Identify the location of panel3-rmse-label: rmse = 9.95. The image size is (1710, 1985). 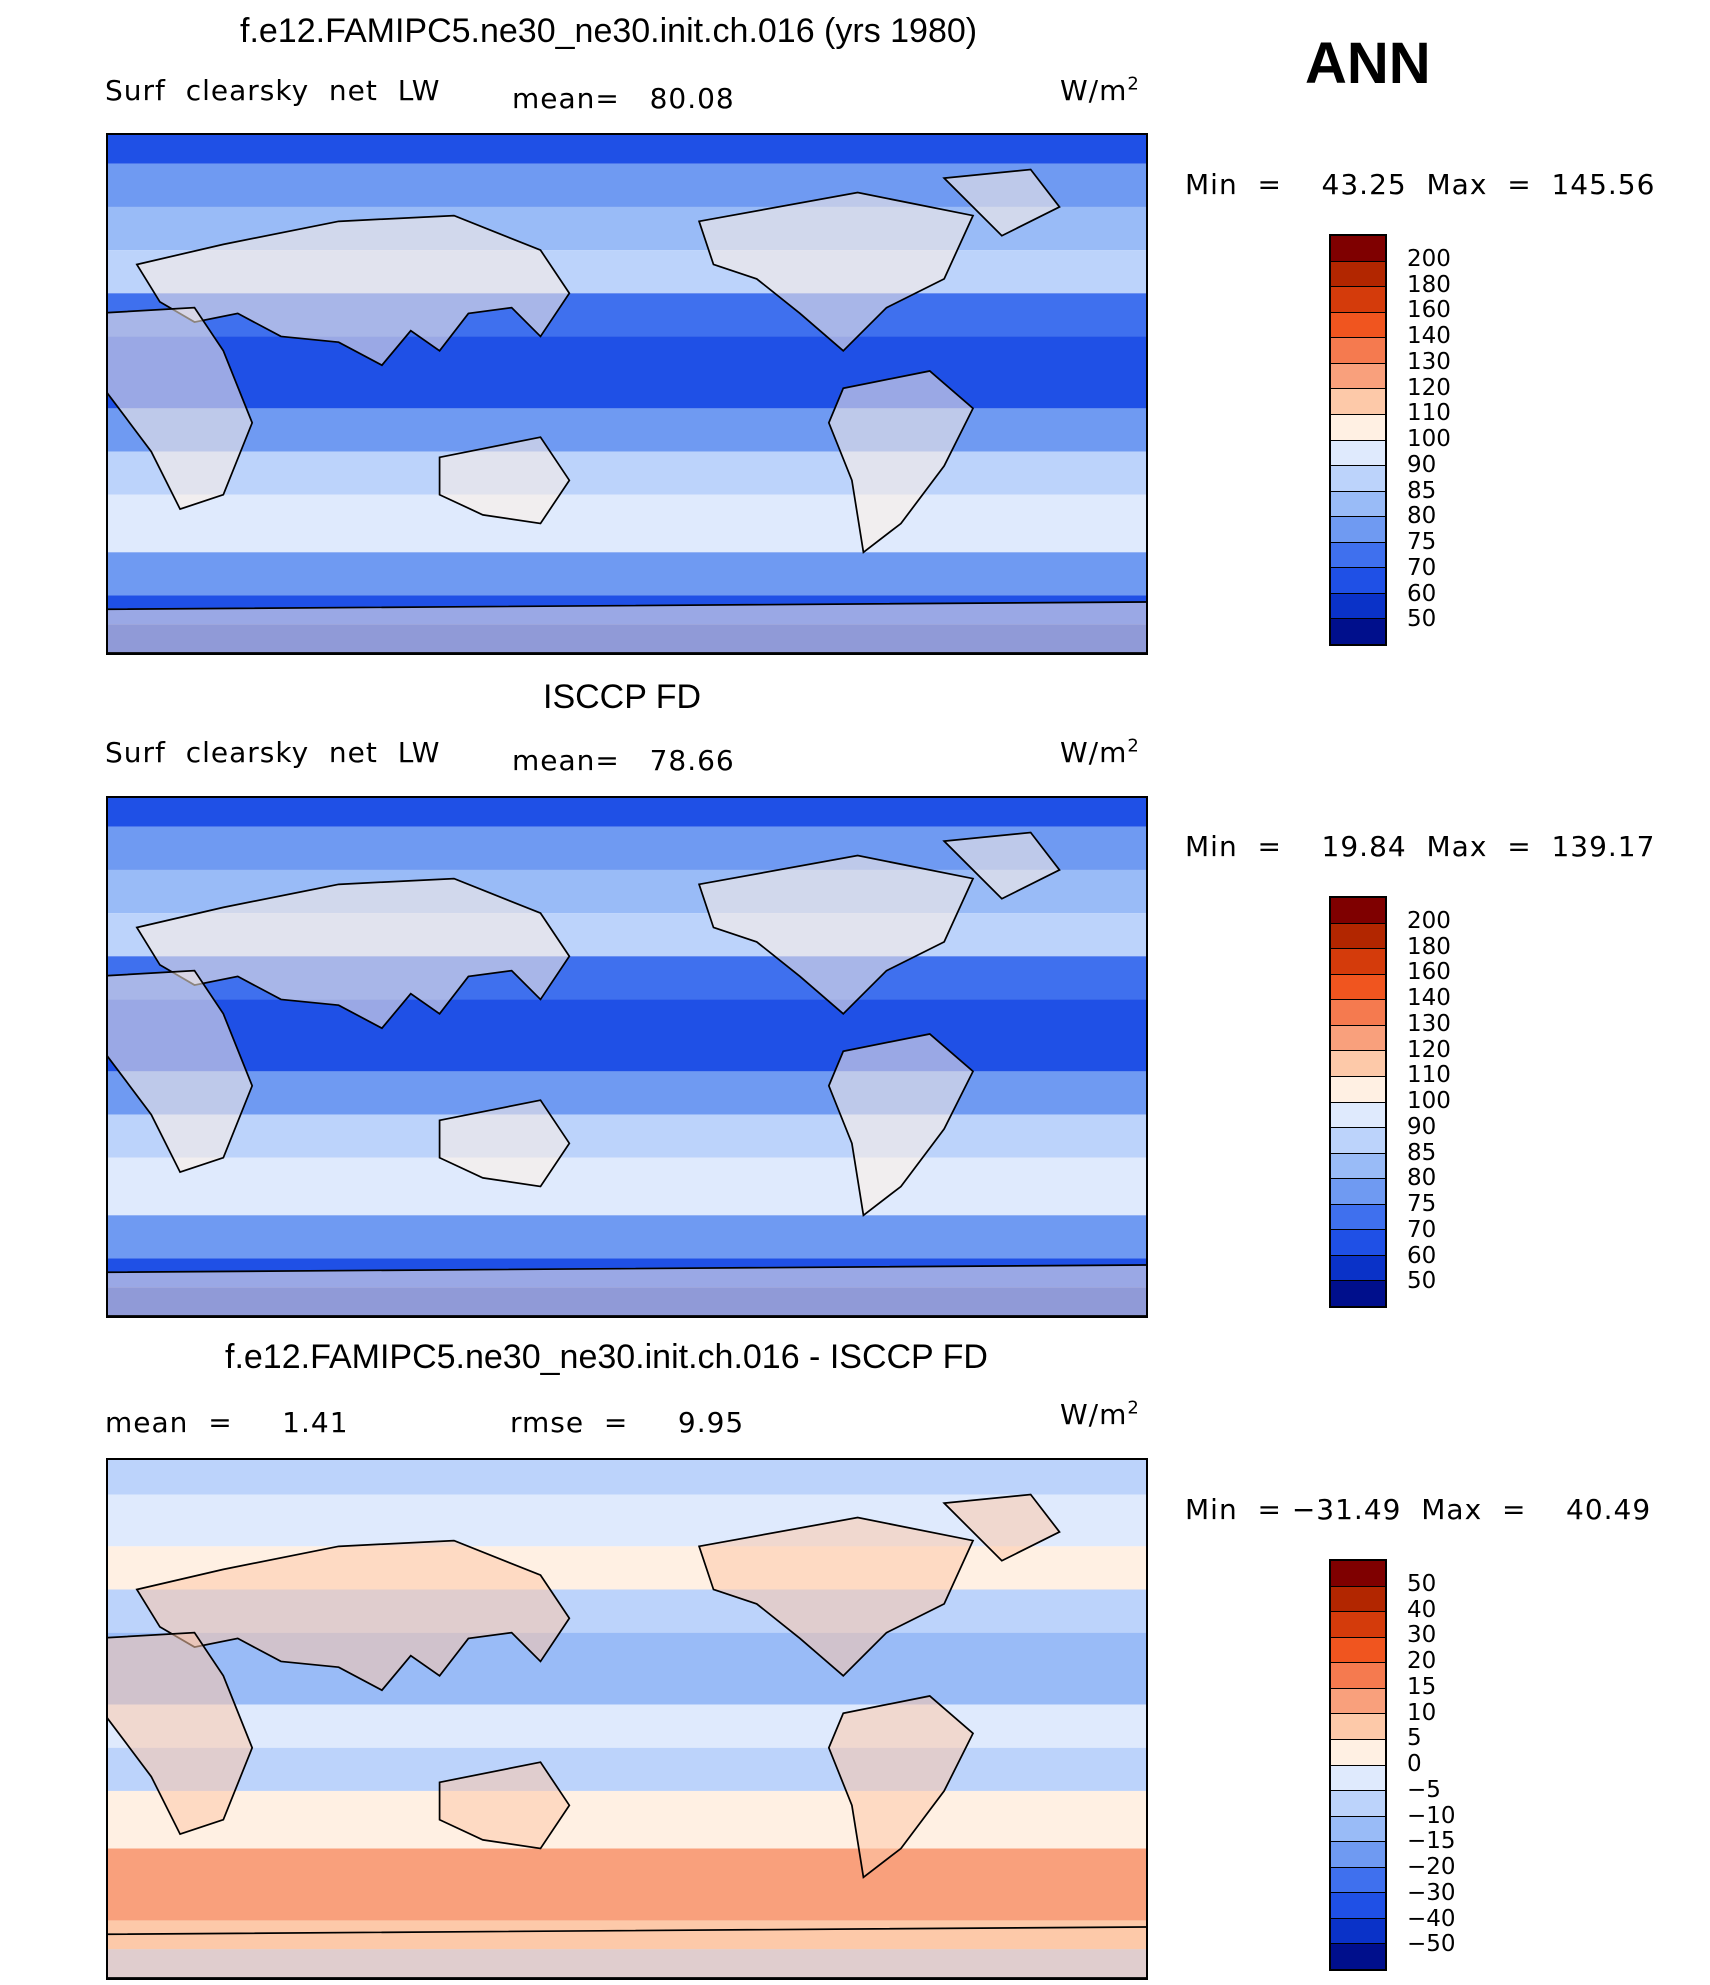
(627, 1422).